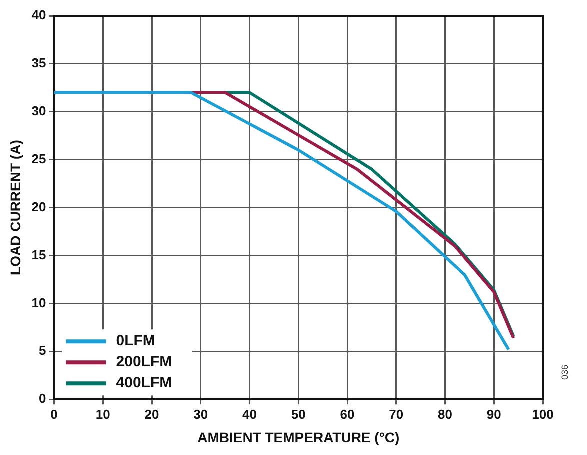  Describe the element at coordinates (39, 63) in the screenshot. I see `y-tick-label: 35` at that location.